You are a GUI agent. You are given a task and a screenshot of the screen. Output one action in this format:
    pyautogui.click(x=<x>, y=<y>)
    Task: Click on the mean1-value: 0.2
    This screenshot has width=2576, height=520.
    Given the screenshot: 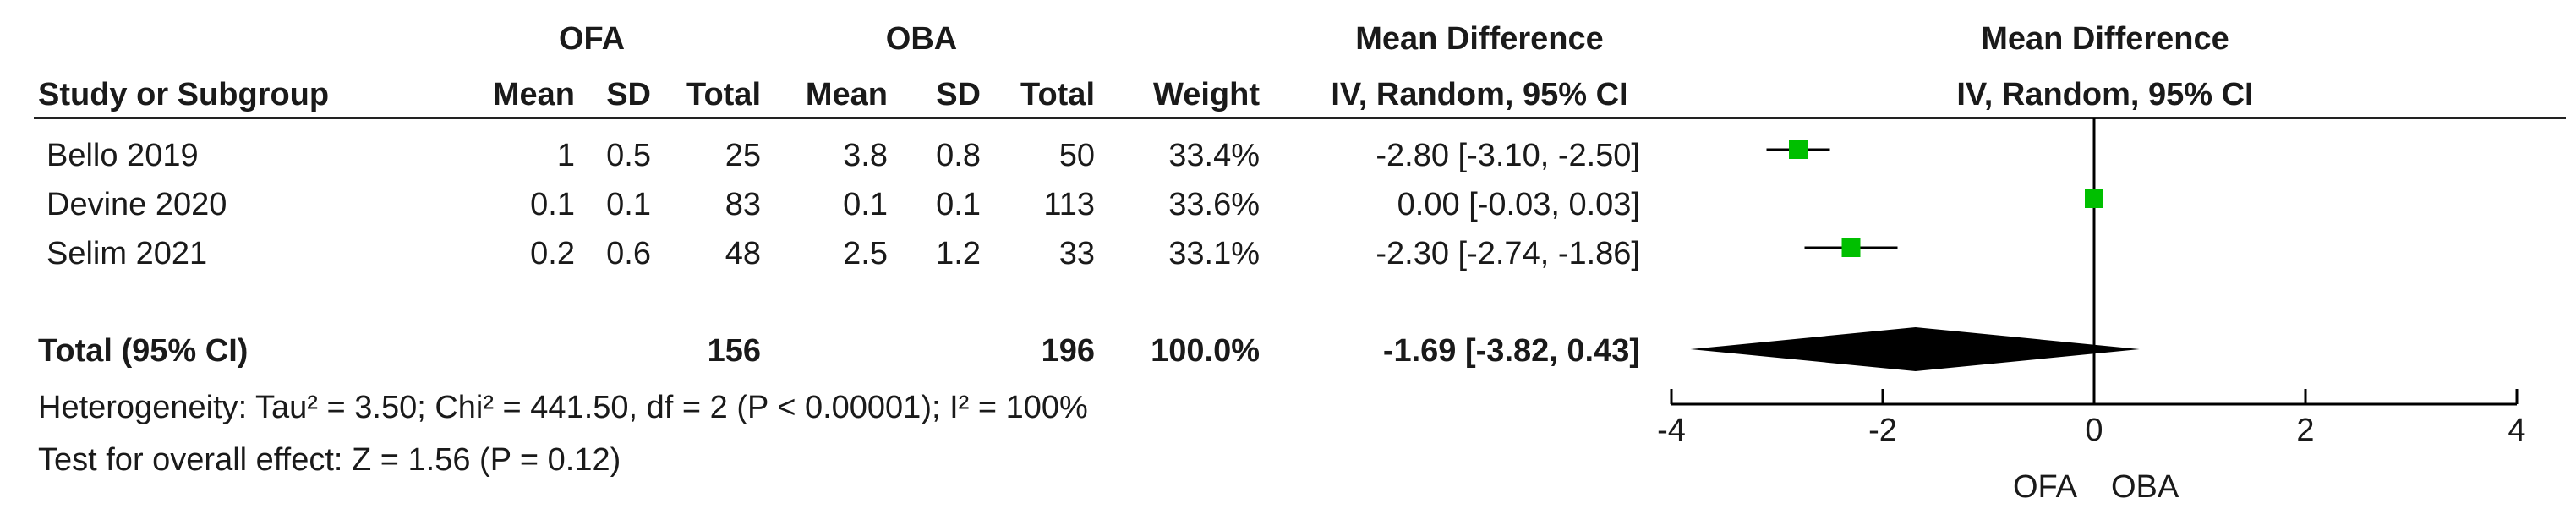 What is the action you would take?
    pyautogui.click(x=552, y=254)
    